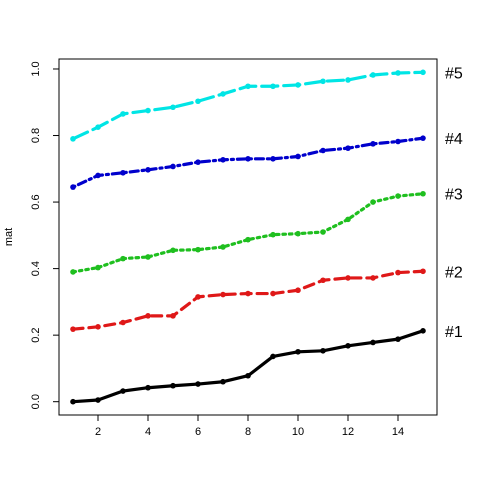 This screenshot has width=480, height=480. Describe the element at coordinates (36, 135) in the screenshot. I see `y-tick-label: 0.8` at that location.